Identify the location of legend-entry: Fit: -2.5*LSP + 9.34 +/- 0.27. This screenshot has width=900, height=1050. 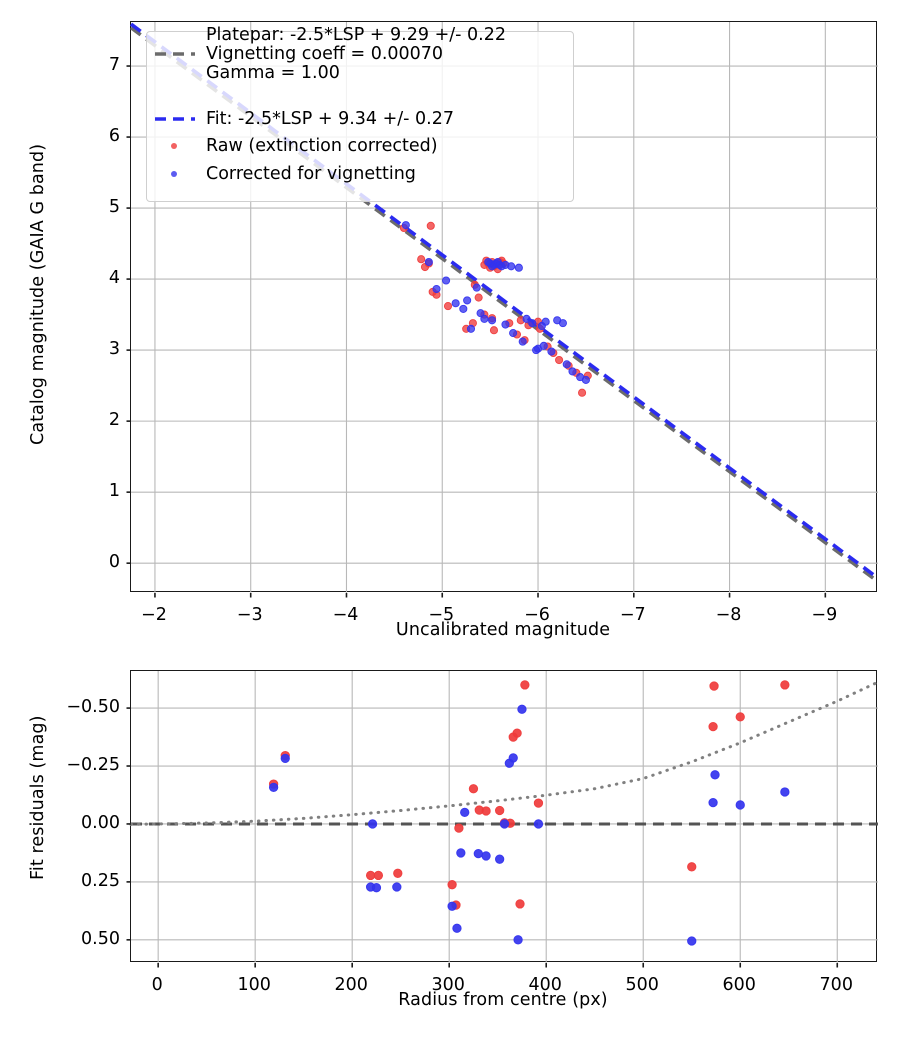
(303, 119).